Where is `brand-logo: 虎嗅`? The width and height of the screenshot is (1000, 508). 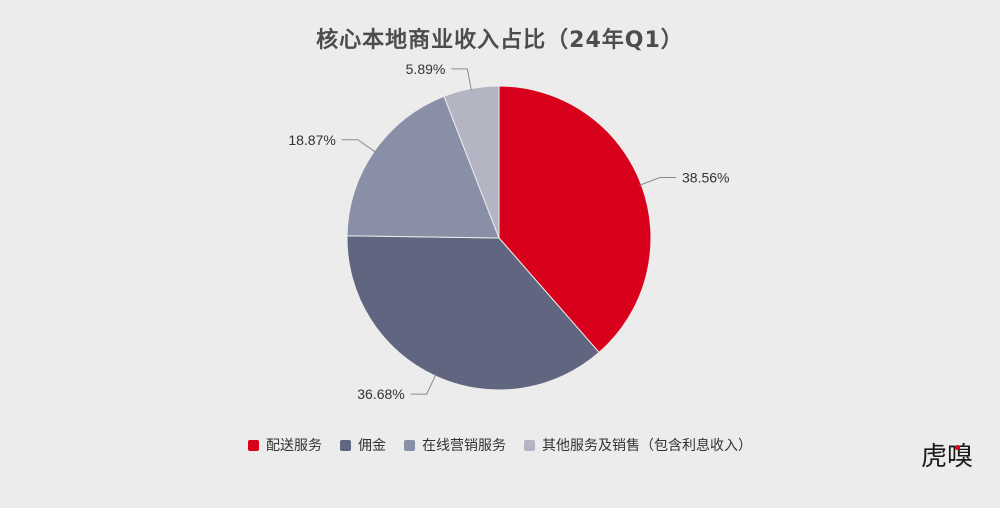 brand-logo: 虎嗅 is located at coordinates (947, 457).